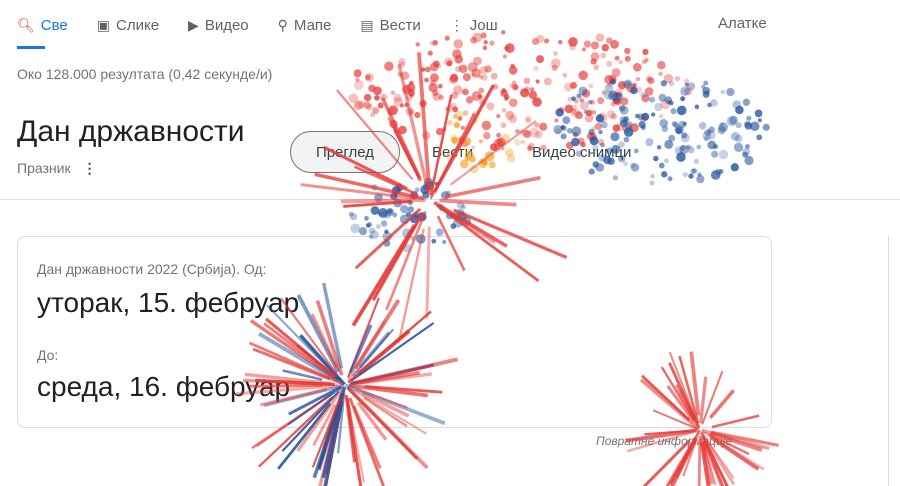 Image resolution: width=900 pixels, height=486 pixels. Describe the element at coordinates (42, 25) in the screenshot. I see `tab-all: 🔍︎ Све` at that location.